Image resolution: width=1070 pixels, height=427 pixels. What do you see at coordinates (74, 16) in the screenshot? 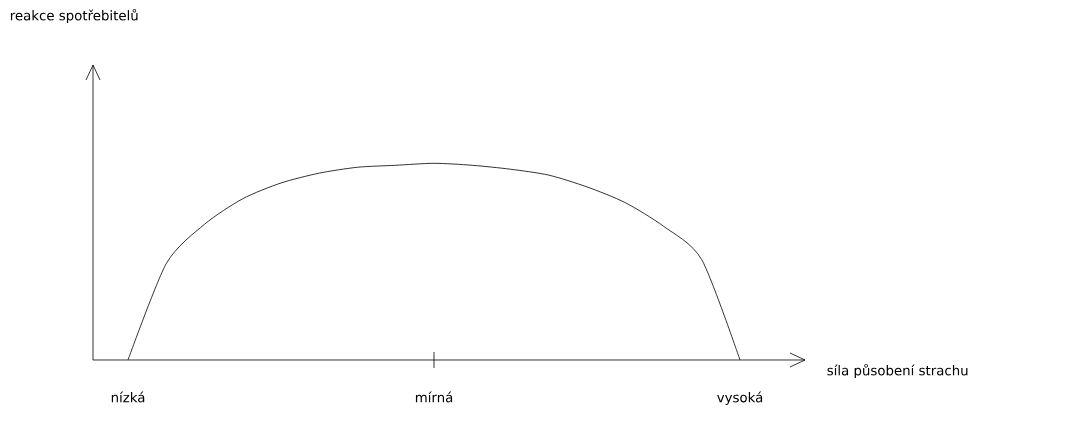
I see `text: reakce spotřebitelů` at bounding box center [74, 16].